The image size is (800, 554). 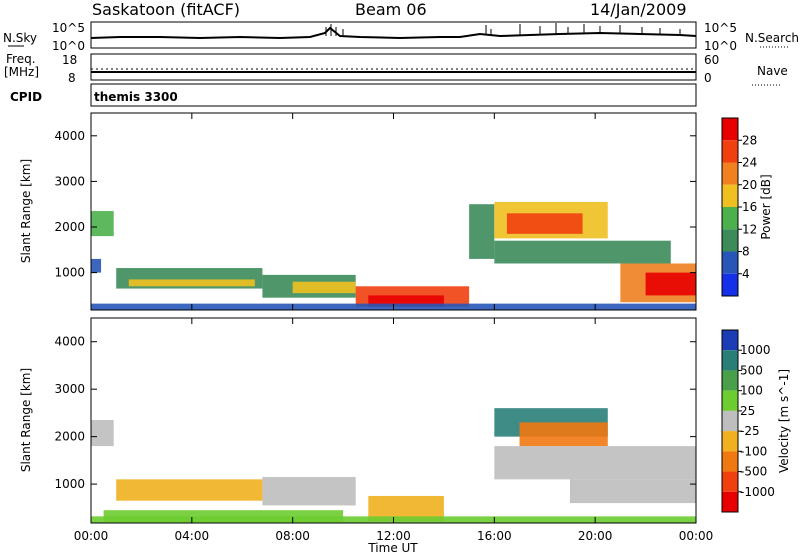 What do you see at coordinates (393, 536) in the screenshot?
I see `time-tick-label-3: 12:00` at bounding box center [393, 536].